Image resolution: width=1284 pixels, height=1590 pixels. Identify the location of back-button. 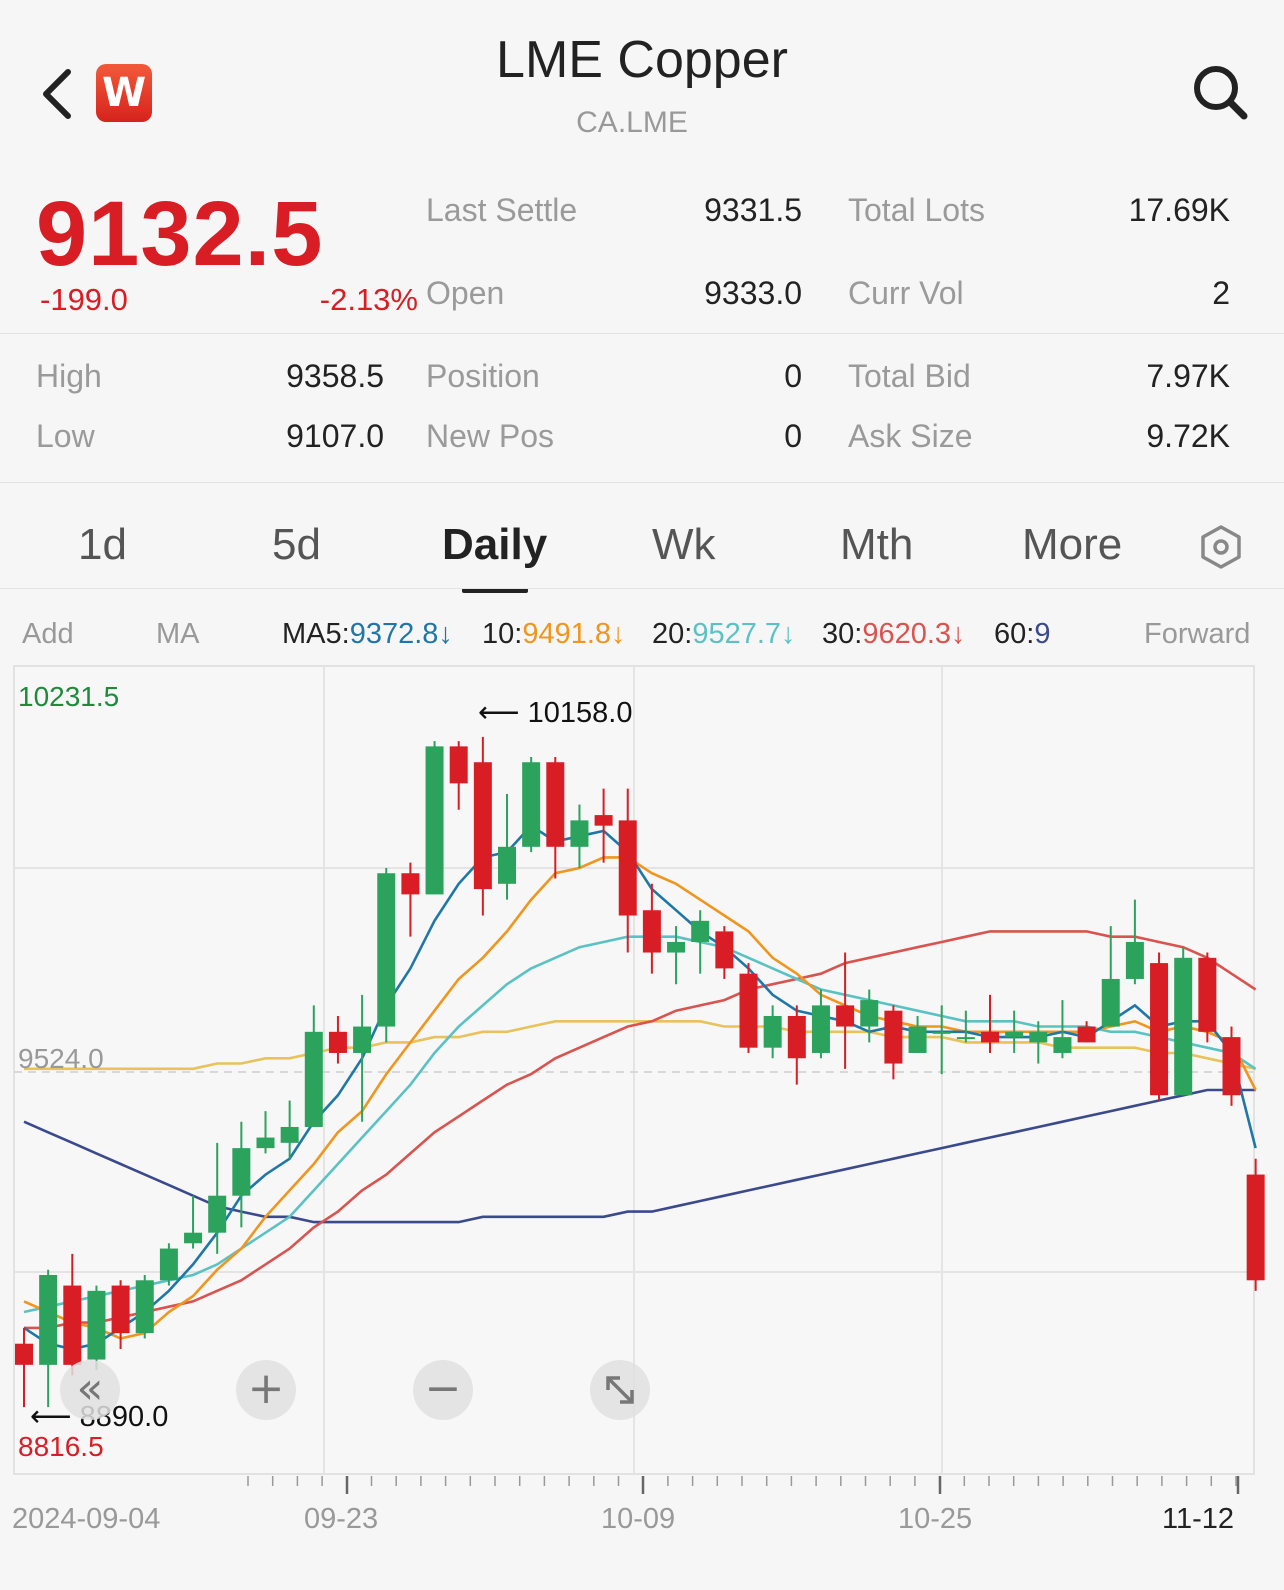
(58, 94).